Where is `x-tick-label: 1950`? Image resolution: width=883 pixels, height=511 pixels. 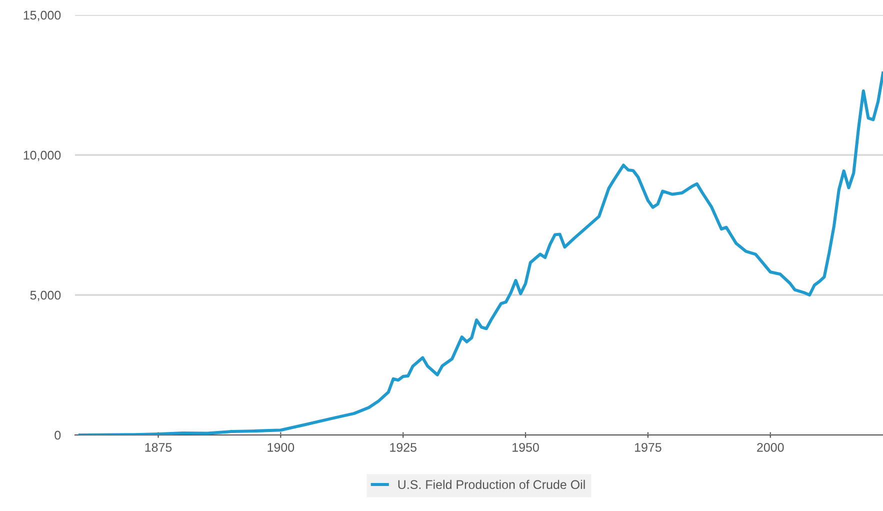
x-tick-label: 1950 is located at coordinates (525, 447).